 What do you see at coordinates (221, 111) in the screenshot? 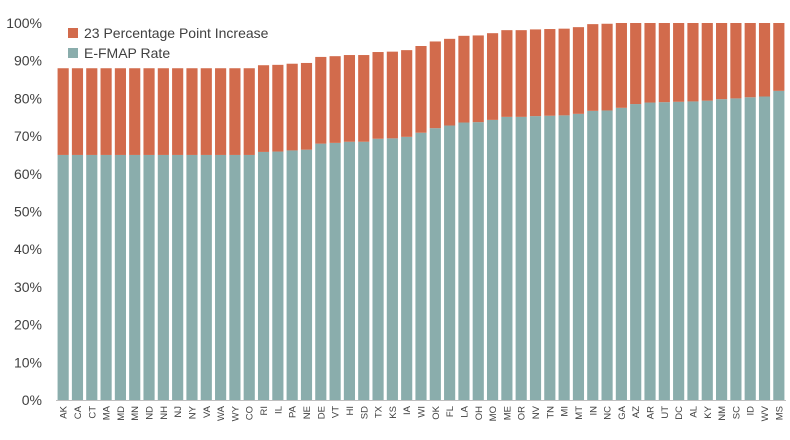
I see `bar-increase-wa` at bounding box center [221, 111].